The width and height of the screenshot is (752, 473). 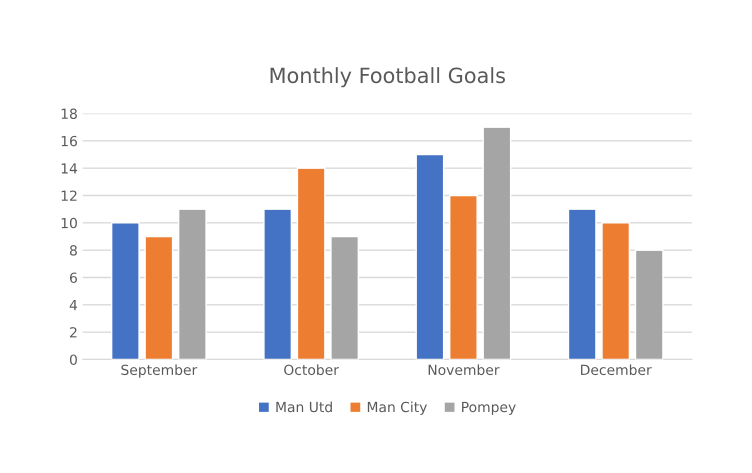 What do you see at coordinates (489, 408) in the screenshot?
I see `legend-label: Pompey` at bounding box center [489, 408].